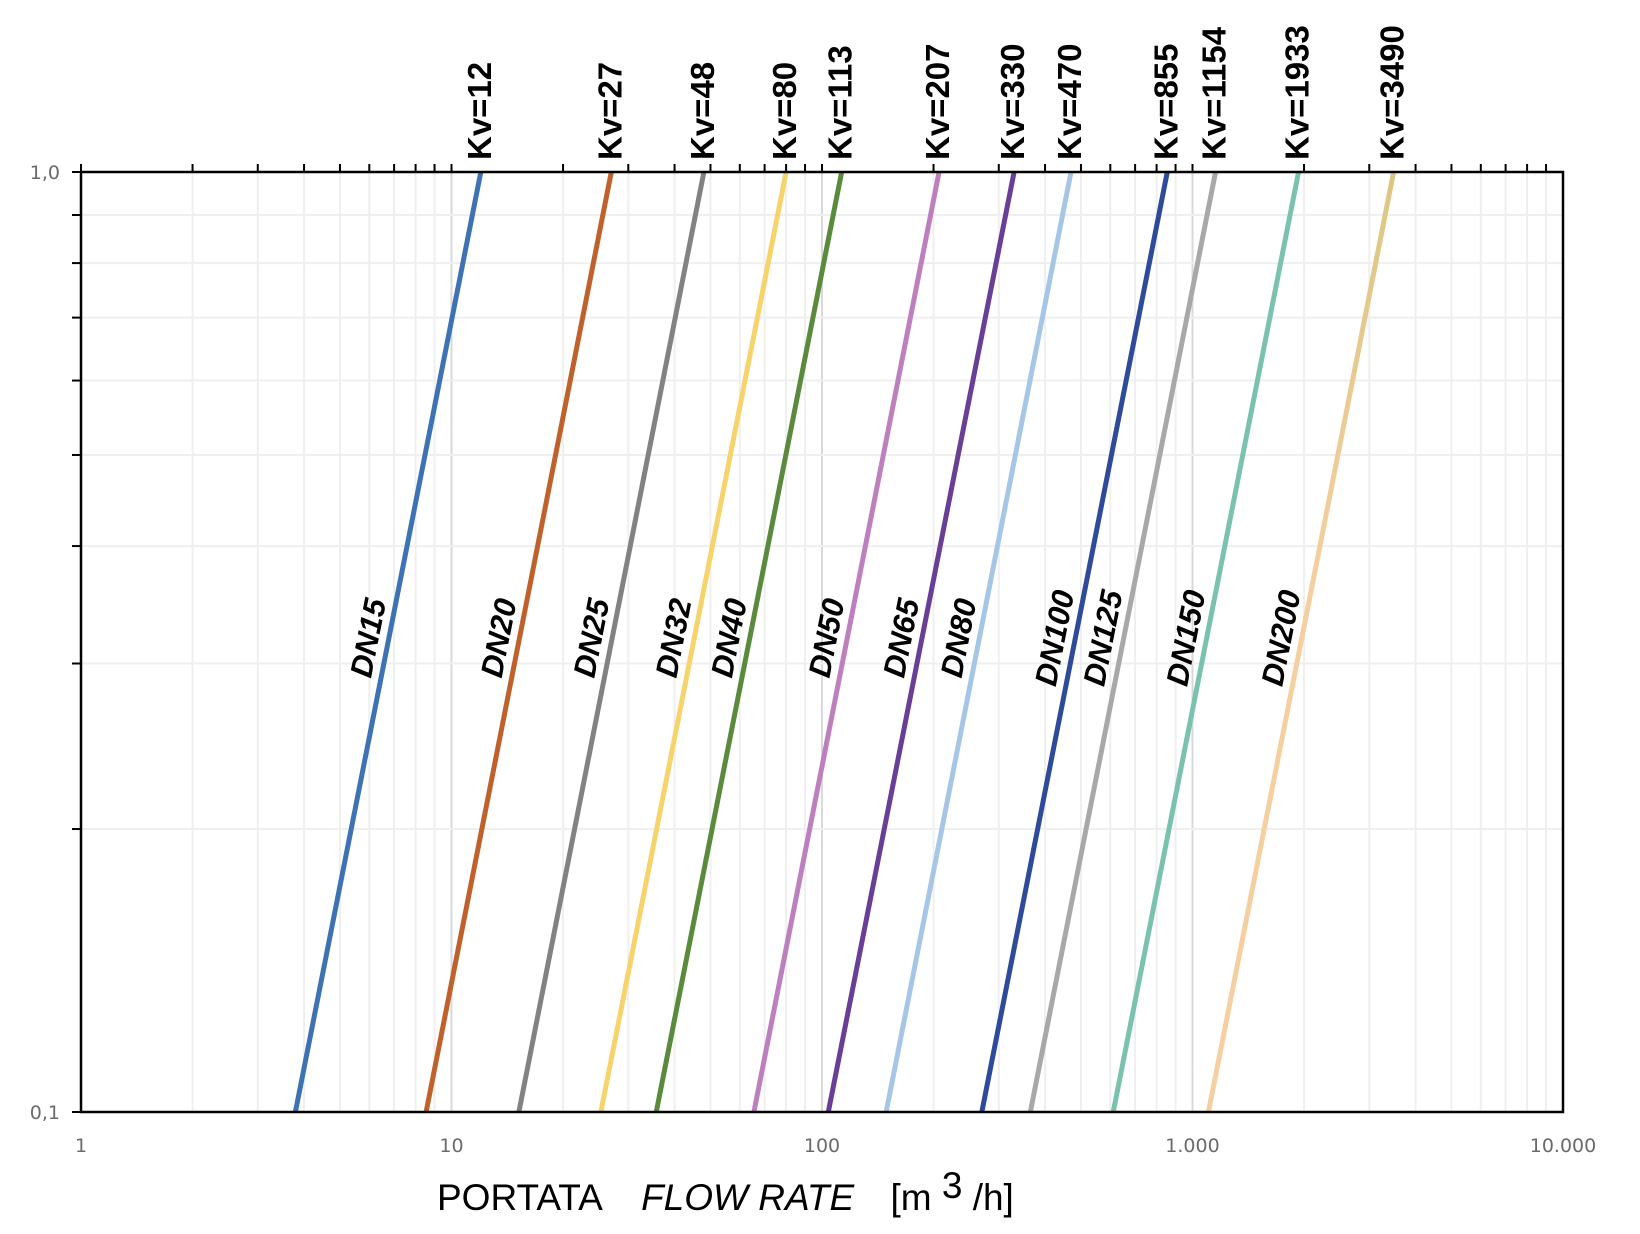 This screenshot has width=1640, height=1234. I want to click on x-axis-title-unit-sup: 3, so click(952, 1185).